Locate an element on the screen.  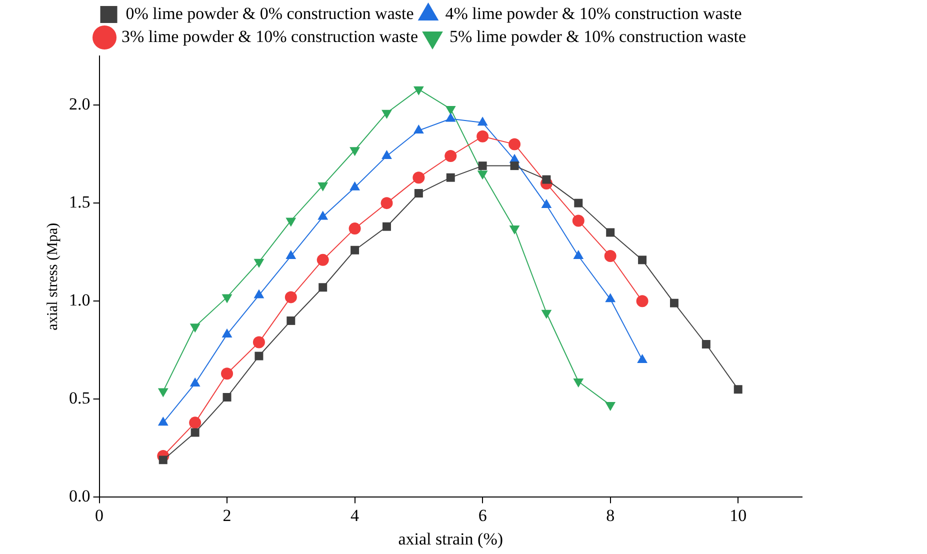
y-tick-label: 1.5 is located at coordinates (79, 202).